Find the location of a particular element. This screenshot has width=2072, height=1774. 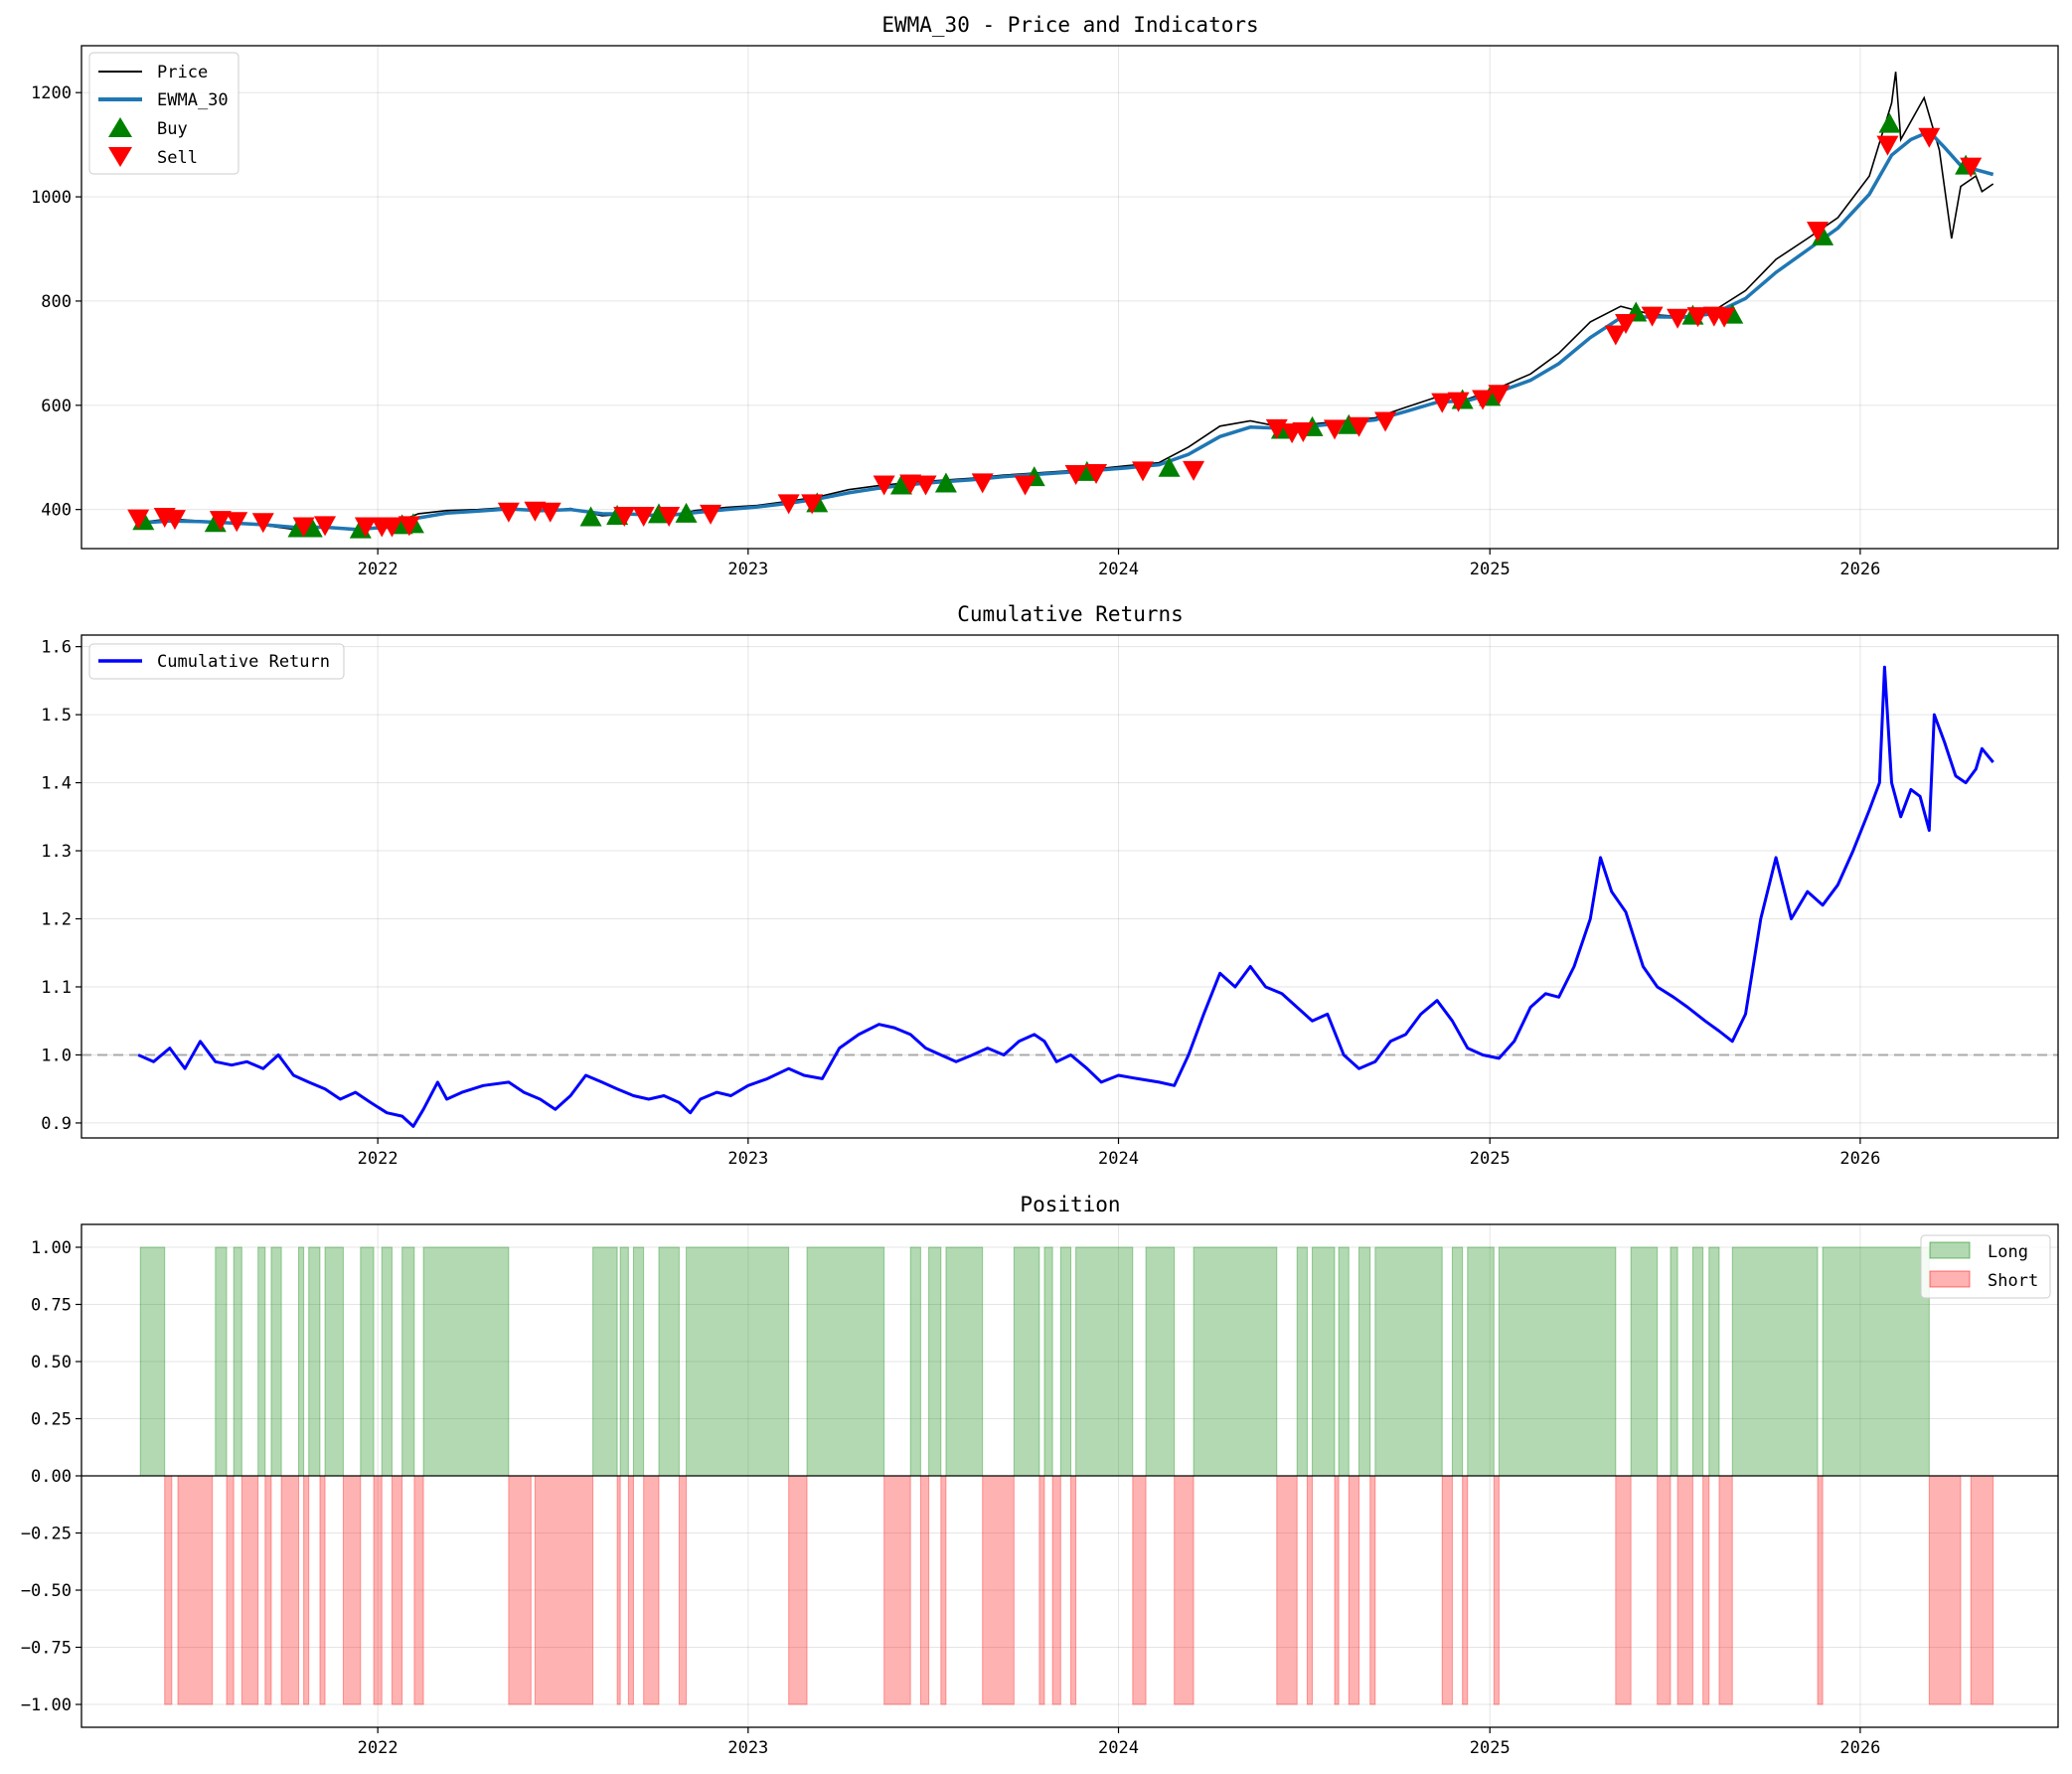

returns-x-tick-label: 2024 is located at coordinates (1118, 1159).